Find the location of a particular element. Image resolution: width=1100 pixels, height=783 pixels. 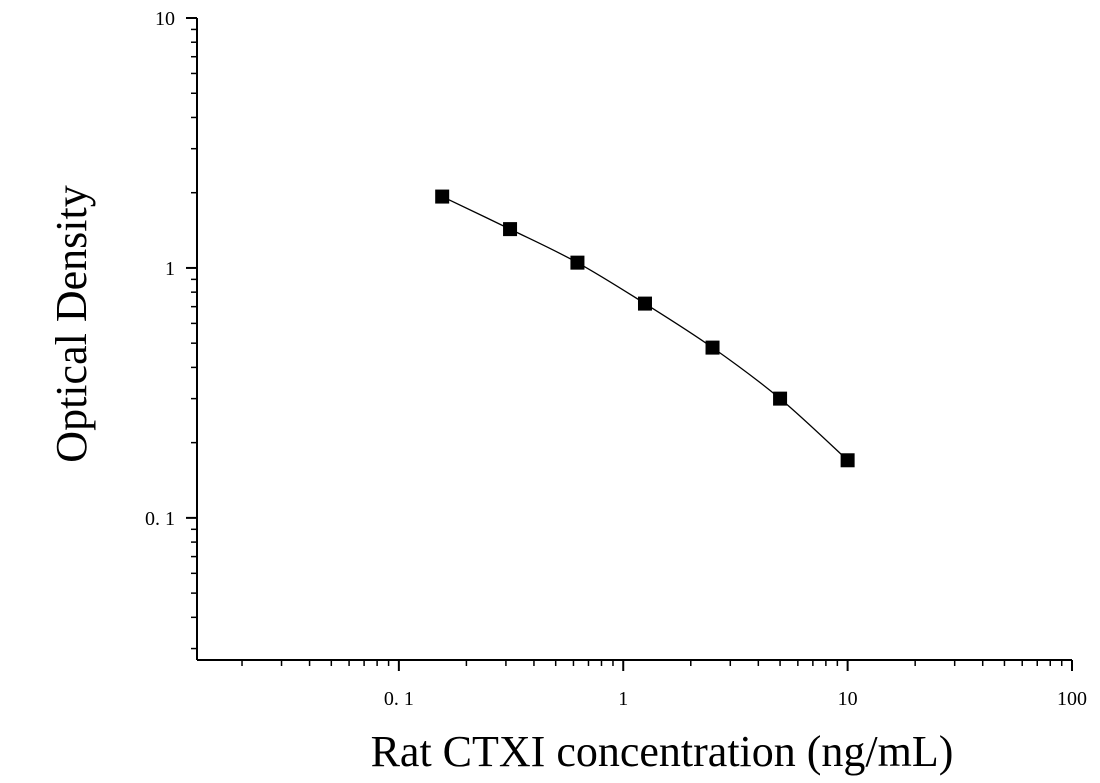

x-tick-label: 0. 1 is located at coordinates (399, 699).